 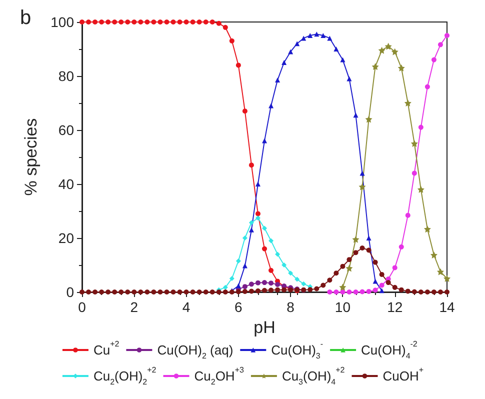 I want to click on x-tick-label: 10, so click(x=342, y=307).